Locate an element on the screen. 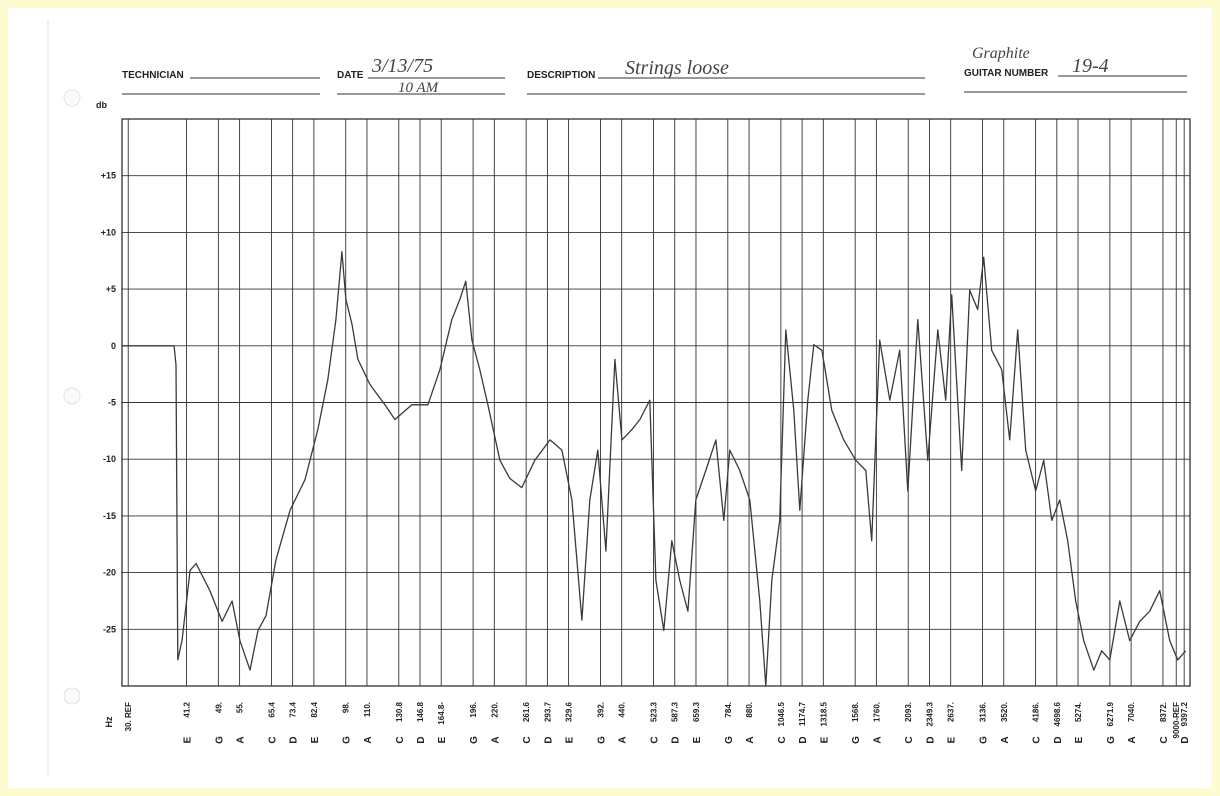 This screenshot has width=1220, height=796. y-tick-label: 0 is located at coordinates (113, 346).